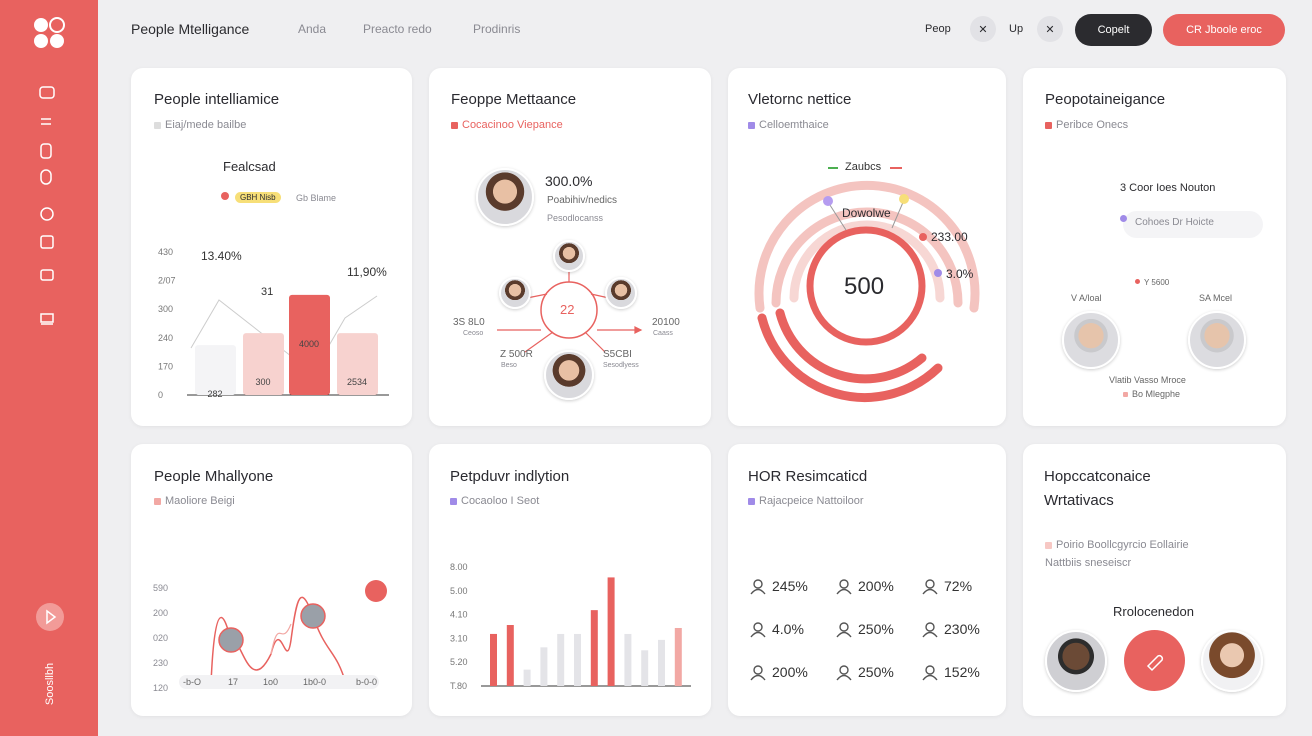  What do you see at coordinates (161, 613) in the screenshot?
I see `y-axis-label: 200` at bounding box center [161, 613].